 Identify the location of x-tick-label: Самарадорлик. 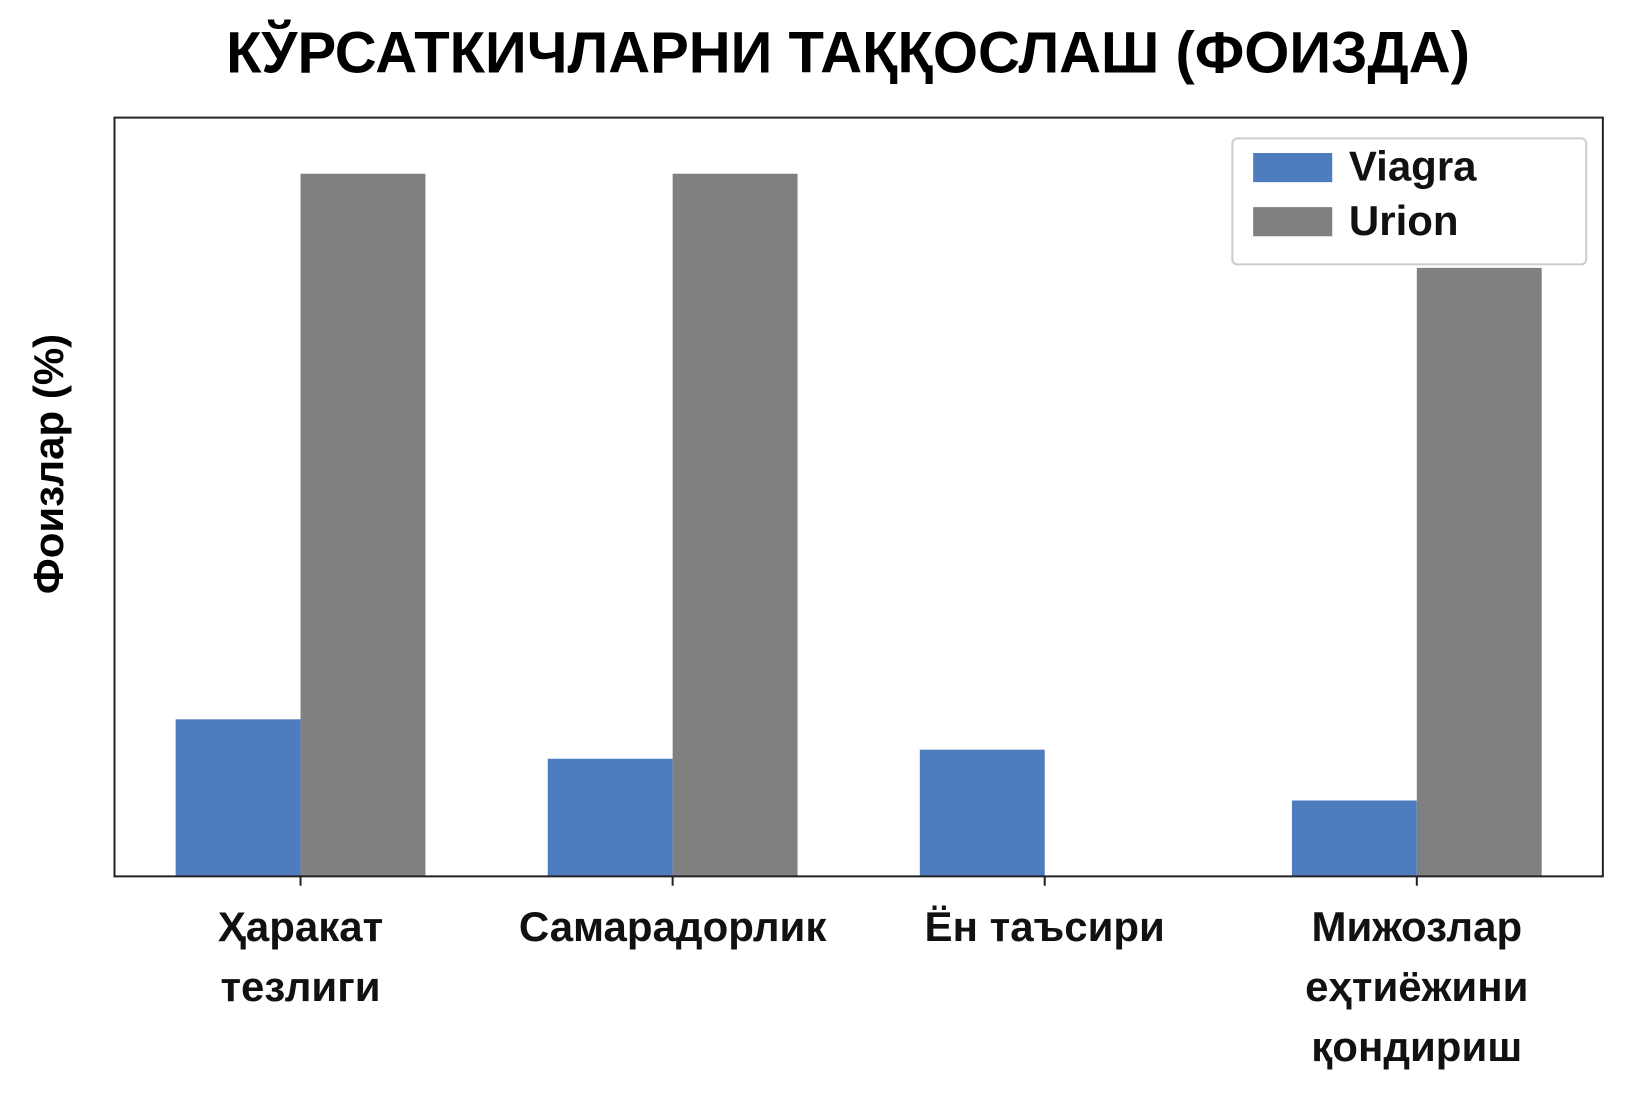
(672, 927).